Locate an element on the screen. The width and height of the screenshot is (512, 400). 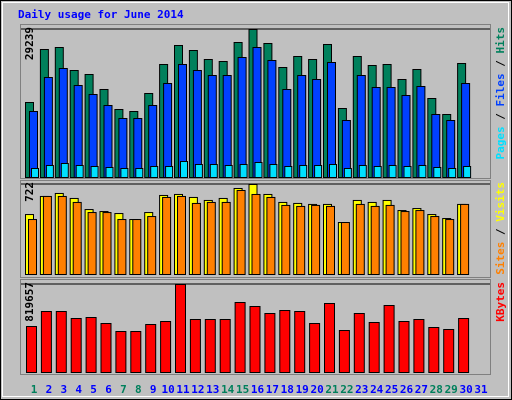
legend: Pages / Files / Hits is located at coordinates (500, 93).